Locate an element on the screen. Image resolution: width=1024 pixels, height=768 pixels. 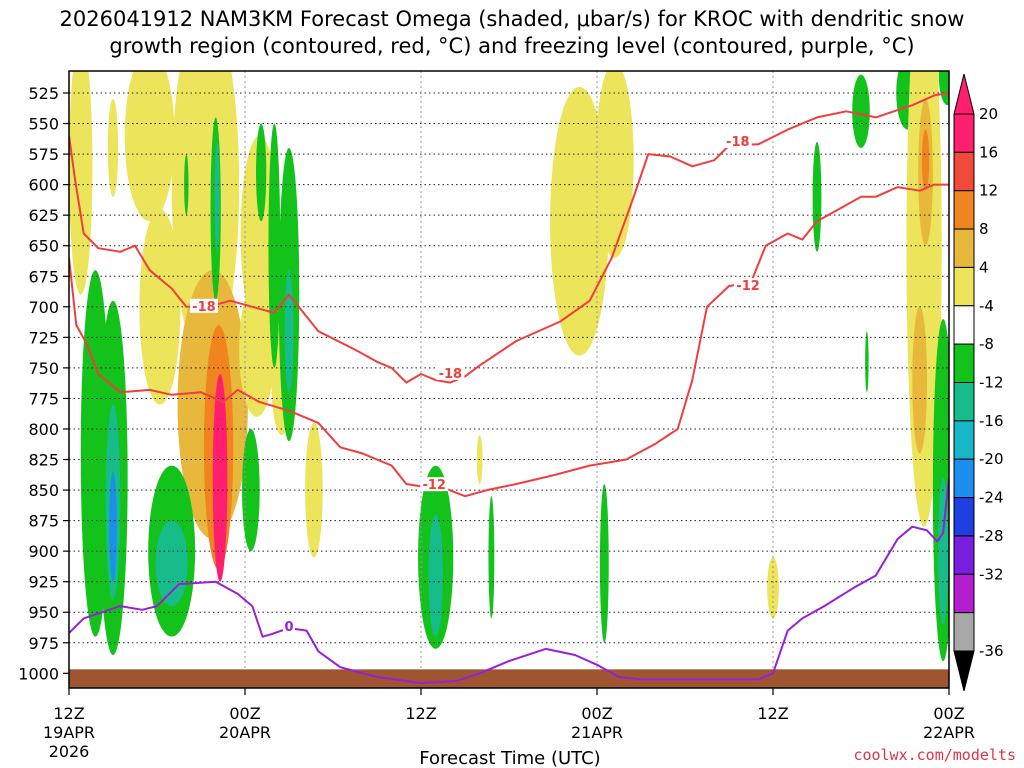
colorbar-label: 8 is located at coordinates (984, 229).